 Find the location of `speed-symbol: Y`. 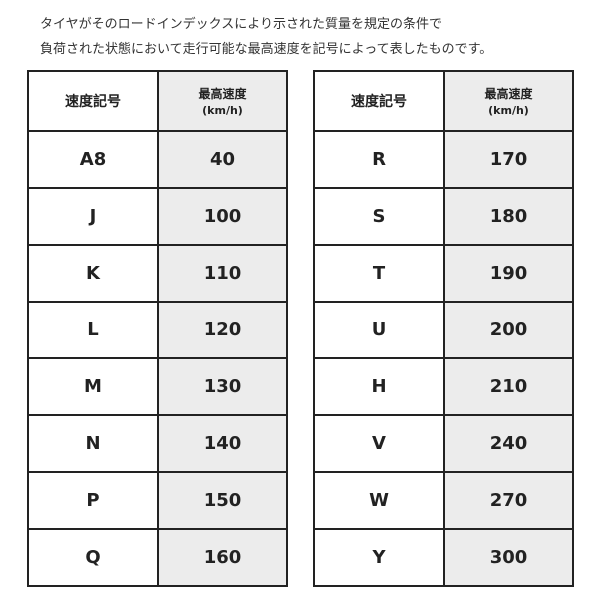

speed-symbol: Y is located at coordinates (379, 557).